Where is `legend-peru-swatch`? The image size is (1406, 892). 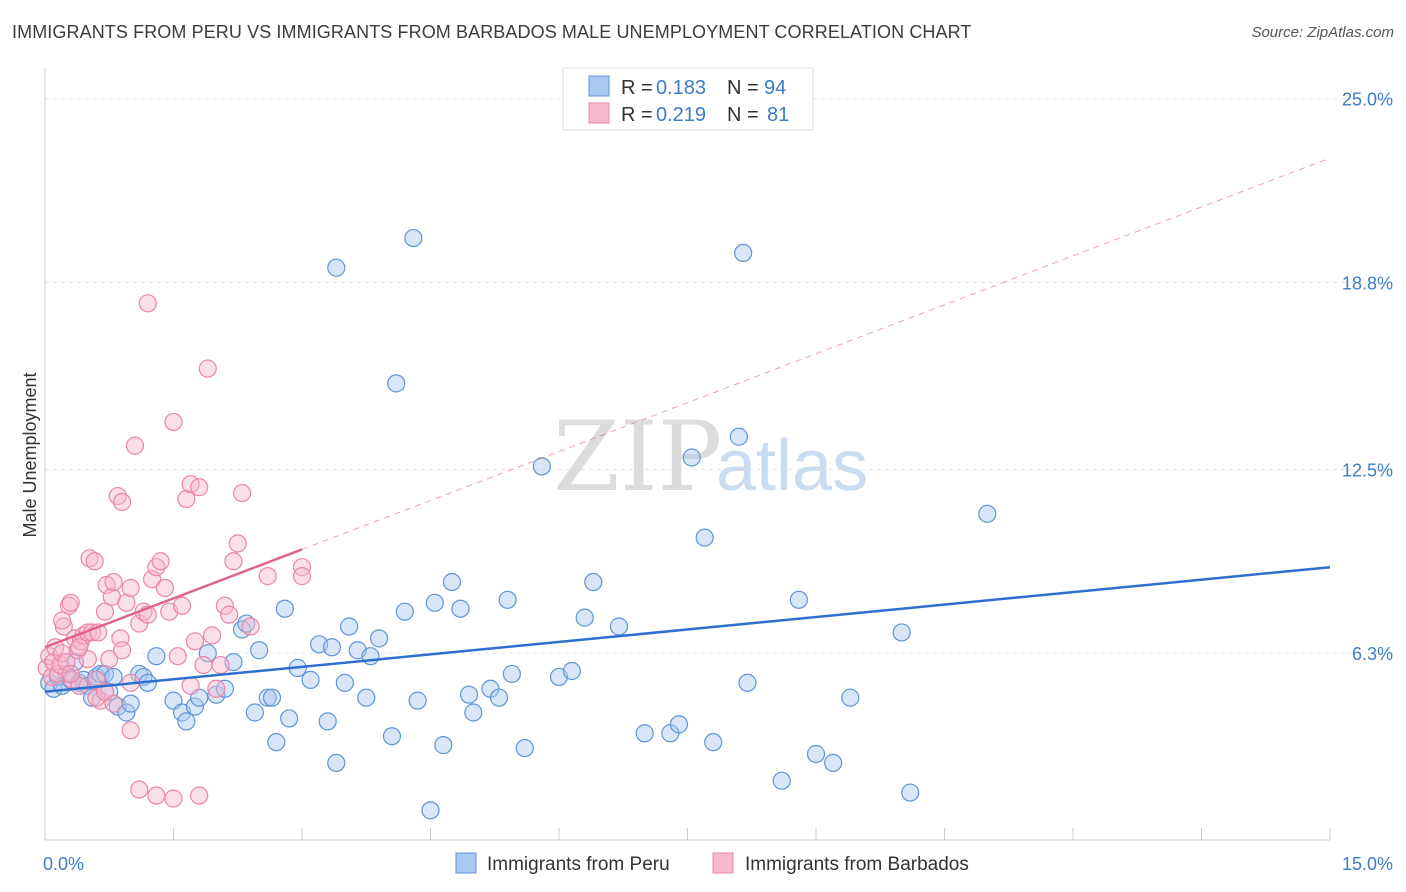
legend-peru-swatch is located at coordinates (599, 86).